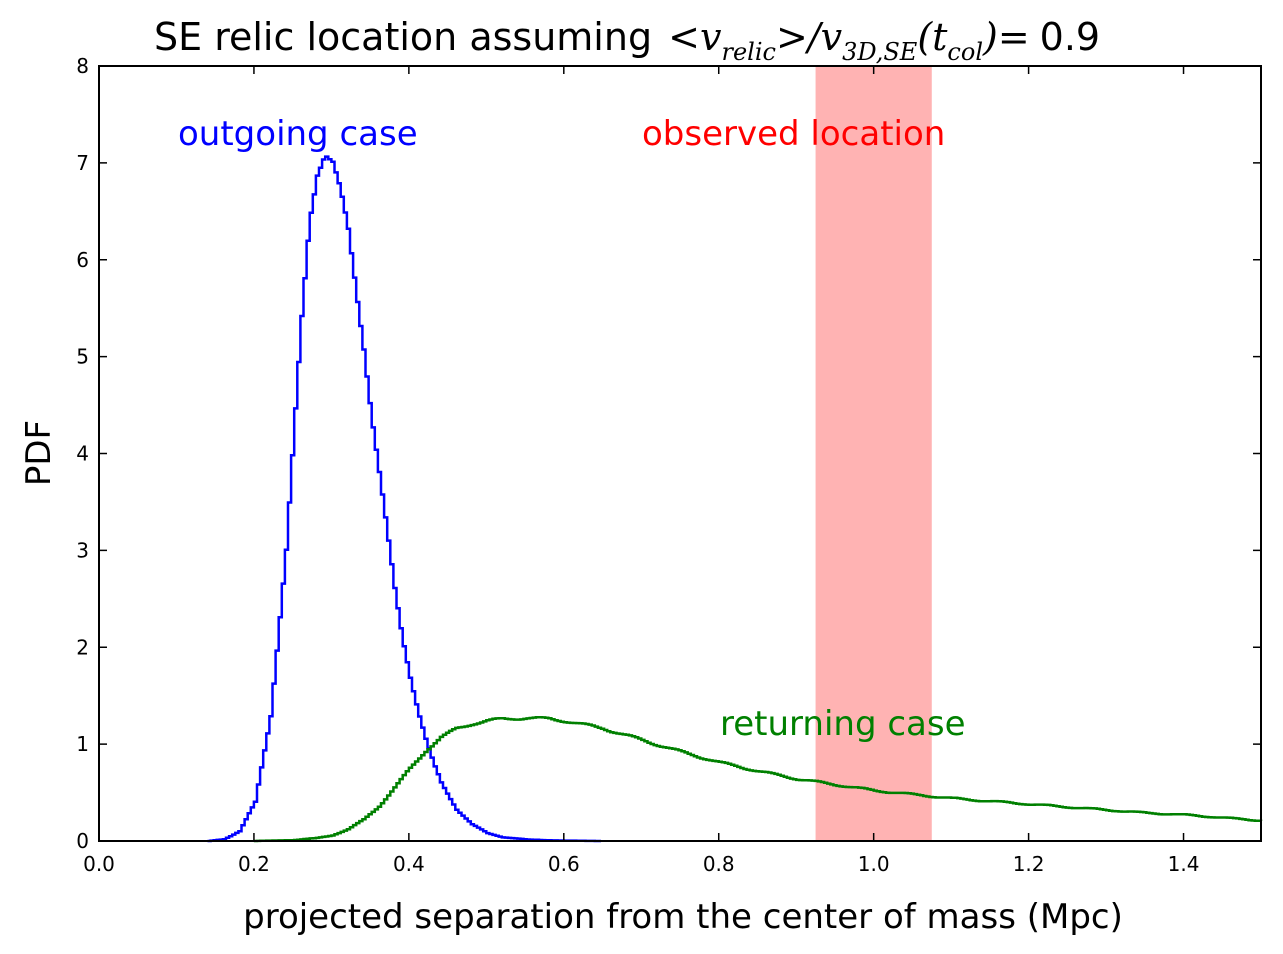 Image resolution: width=1283 pixels, height=954 pixels. I want to click on outgoing-case-label: outgoing case, so click(298, 134).